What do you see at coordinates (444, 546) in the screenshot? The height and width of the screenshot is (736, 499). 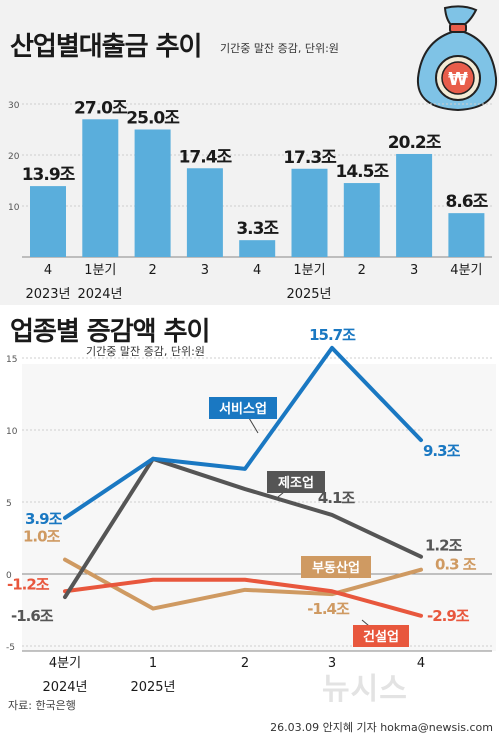 I see `line-value-label: 1.2조` at bounding box center [444, 546].